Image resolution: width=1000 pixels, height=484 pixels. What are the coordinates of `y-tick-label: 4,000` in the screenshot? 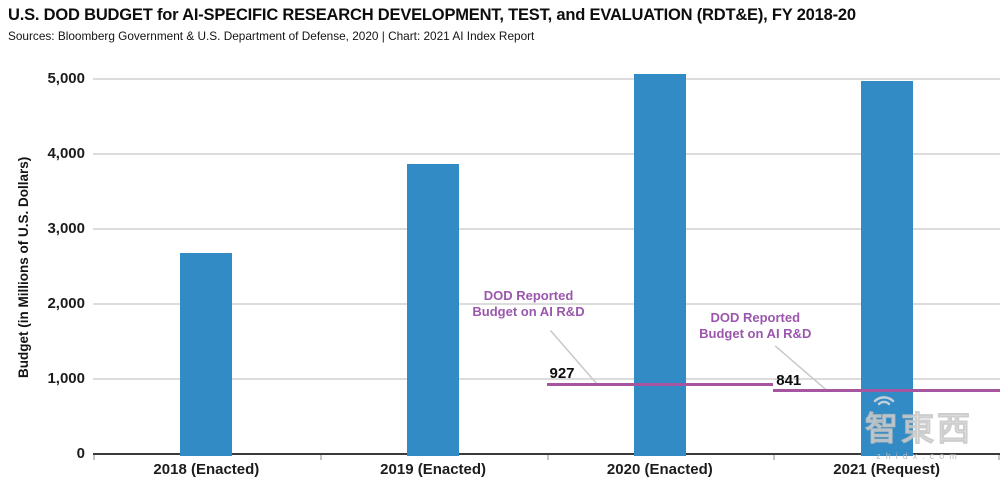 It's located at (66, 153).